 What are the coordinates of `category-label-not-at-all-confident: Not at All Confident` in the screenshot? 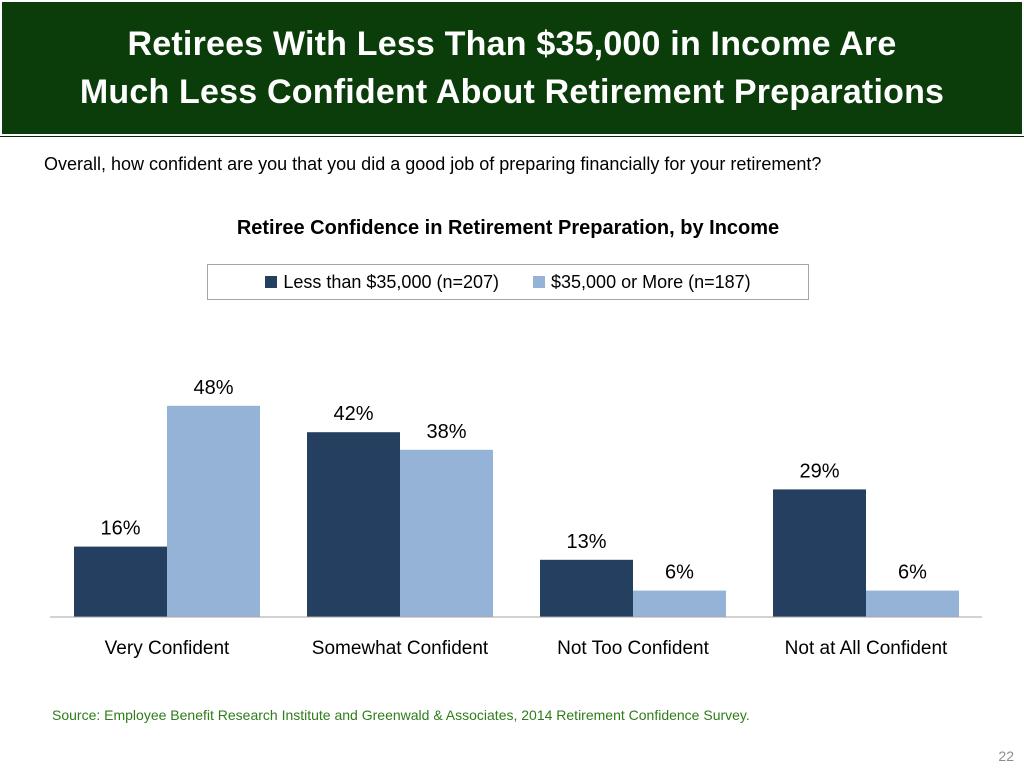 It's located at (866, 648).